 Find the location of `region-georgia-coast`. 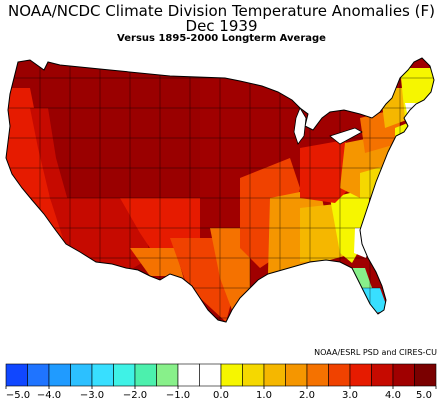

region-georgia-coast is located at coordinates (363, 243).